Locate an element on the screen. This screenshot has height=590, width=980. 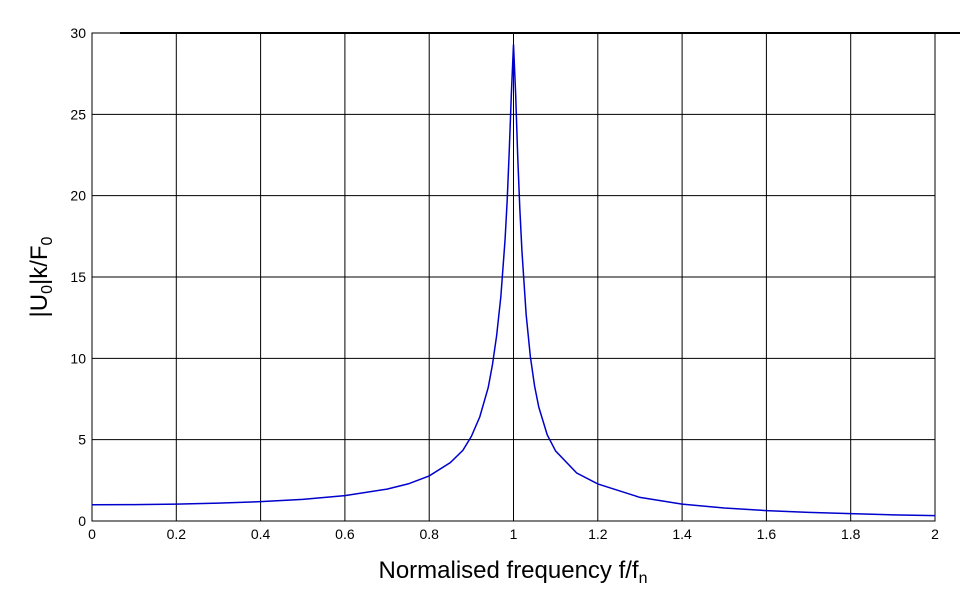
y-tick-label: 15 is located at coordinates (78, 277).